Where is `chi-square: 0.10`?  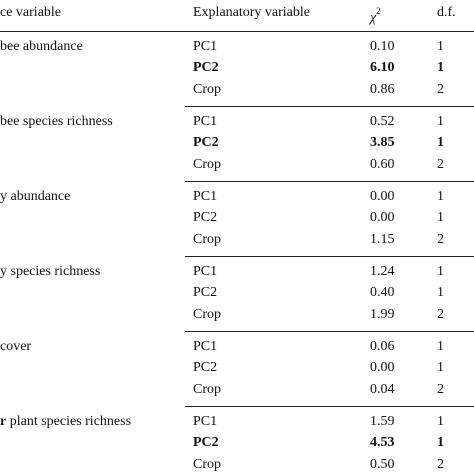
chi-square: 0.10 is located at coordinates (382, 46).